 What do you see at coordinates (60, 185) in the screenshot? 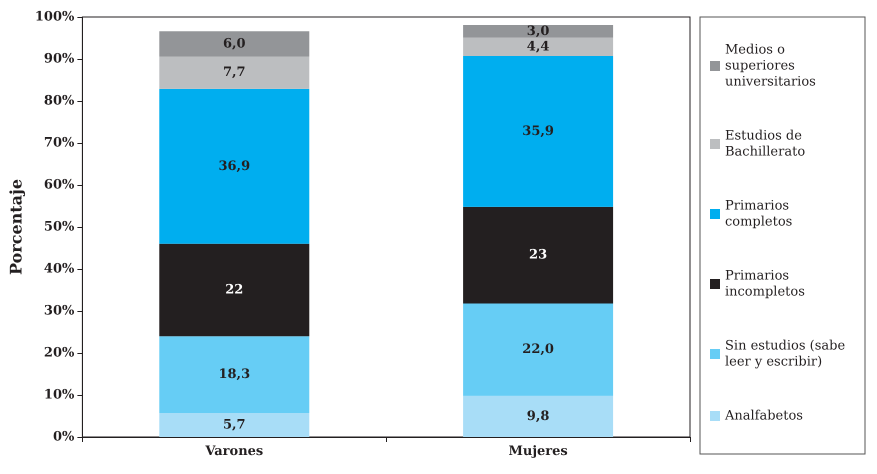
I see `y-tick-label: 60%` at bounding box center [60, 185].